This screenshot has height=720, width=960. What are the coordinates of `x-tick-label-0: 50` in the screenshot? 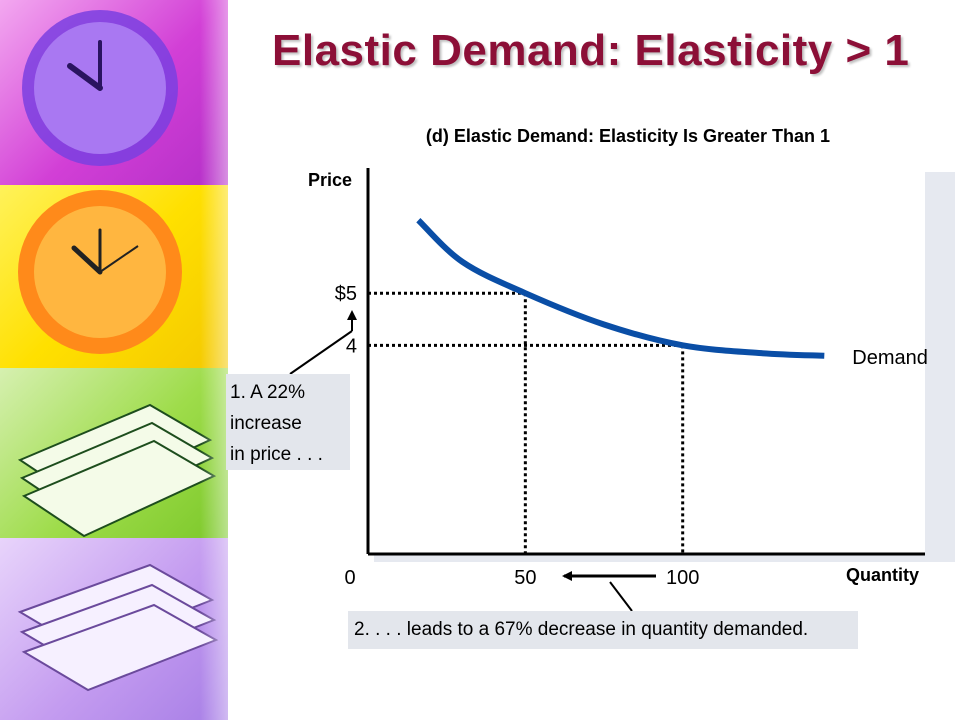 It's located at (525, 578).